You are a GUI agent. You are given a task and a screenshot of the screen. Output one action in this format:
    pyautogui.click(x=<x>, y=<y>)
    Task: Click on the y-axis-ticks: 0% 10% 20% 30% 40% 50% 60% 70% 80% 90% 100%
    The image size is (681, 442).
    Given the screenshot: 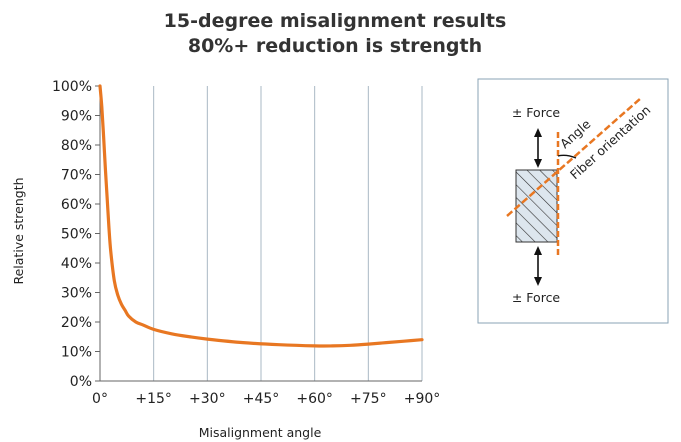 What is the action you would take?
    pyautogui.click(x=76, y=234)
    